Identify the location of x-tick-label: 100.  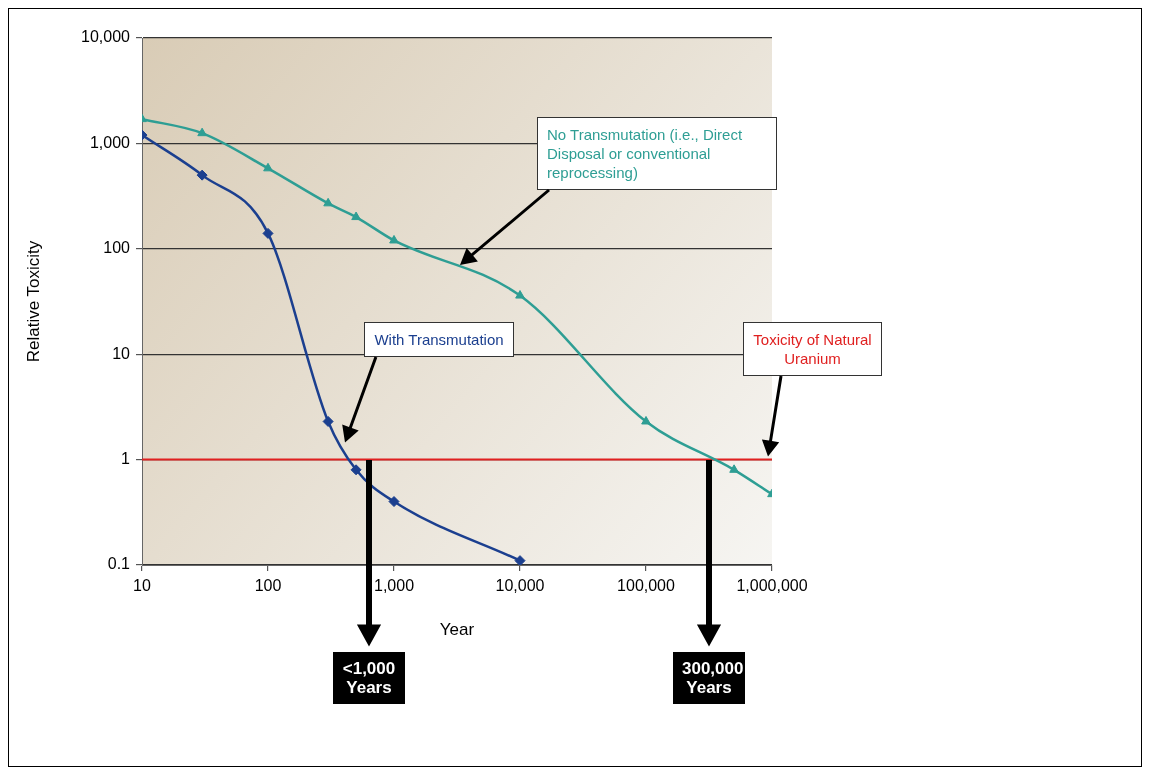
(268, 586).